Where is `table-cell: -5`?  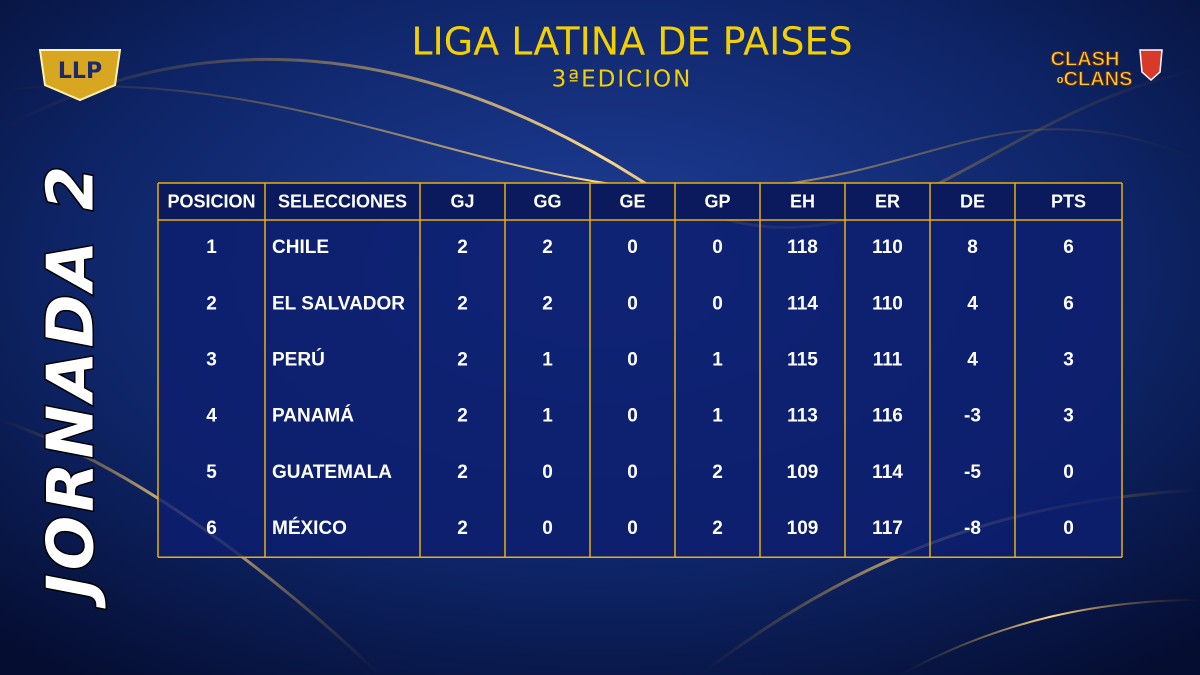
table-cell: -5 is located at coordinates (972, 472).